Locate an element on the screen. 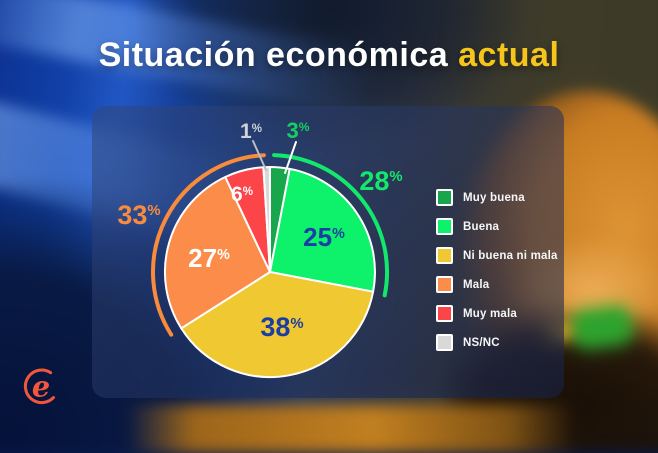 The height and width of the screenshot is (453, 658). group-label-positive: 28% is located at coordinates (380, 181).